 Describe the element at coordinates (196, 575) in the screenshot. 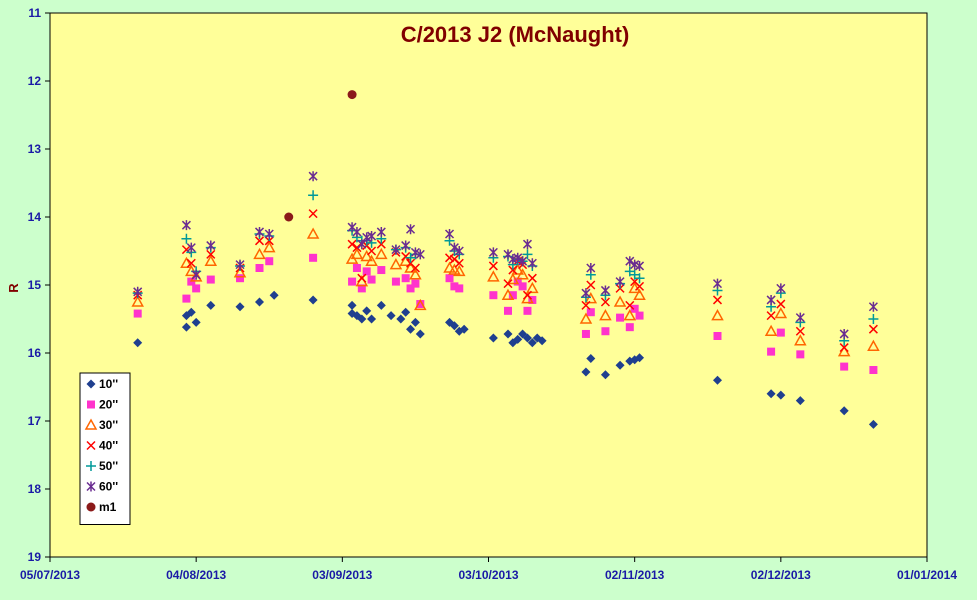

I see `x-tick-label: 04/08/2013` at that location.